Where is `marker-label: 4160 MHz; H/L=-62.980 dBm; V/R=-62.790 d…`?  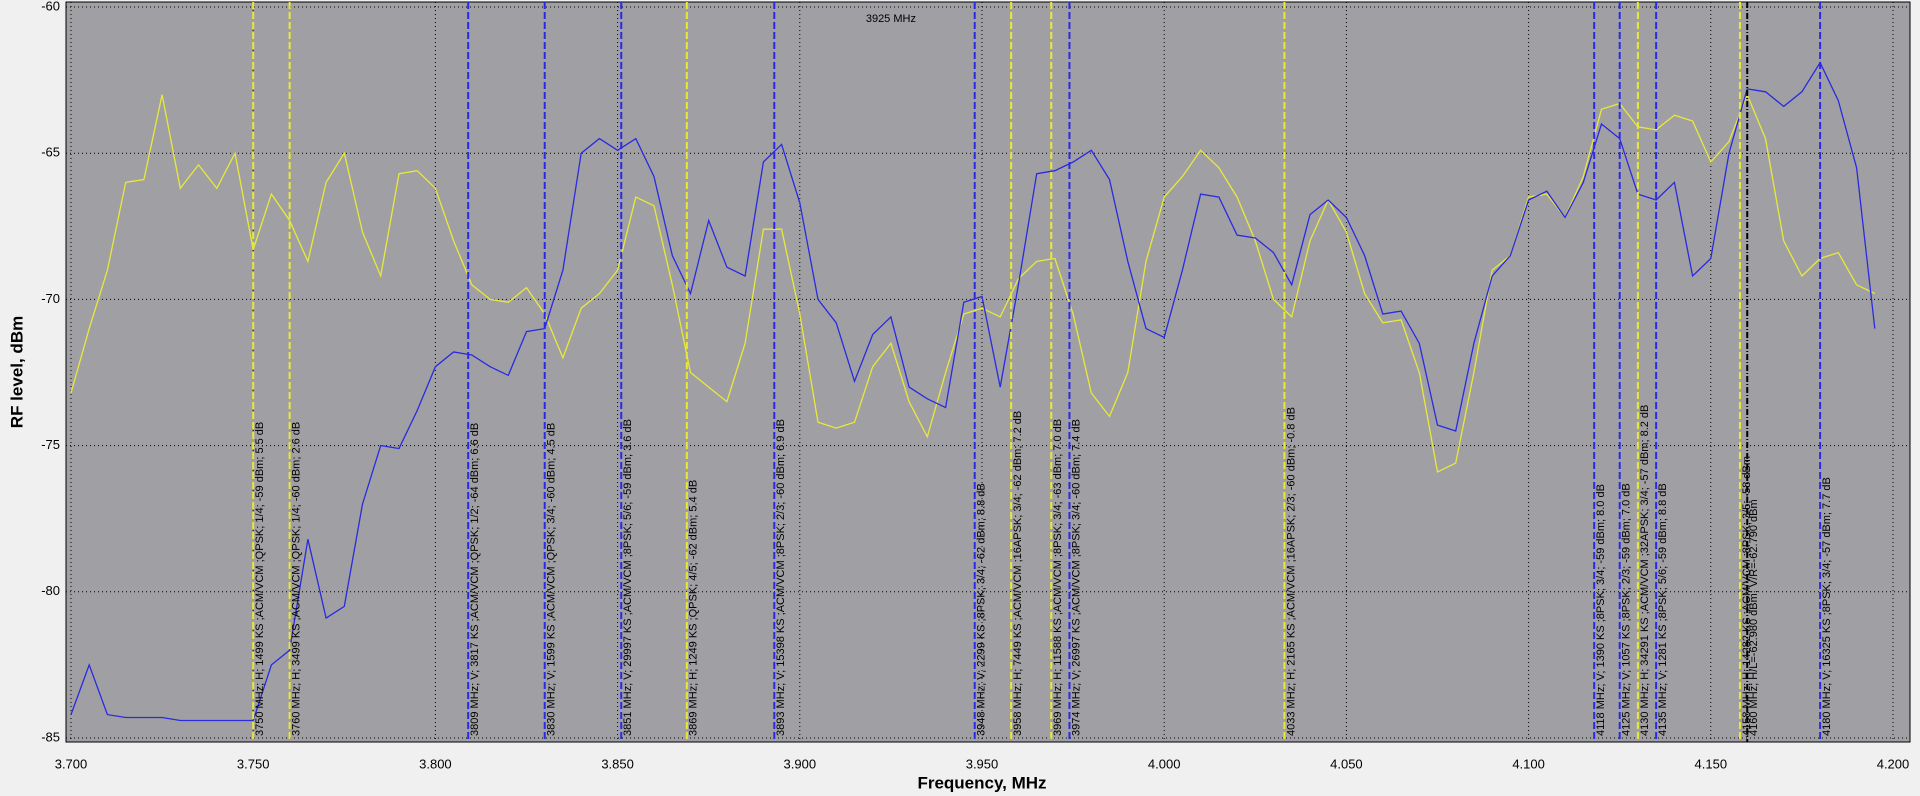
marker-label: 4160 MHz; H/L=-62.980 dBm; V/R=-62.790 d… is located at coordinates (1754, 617).